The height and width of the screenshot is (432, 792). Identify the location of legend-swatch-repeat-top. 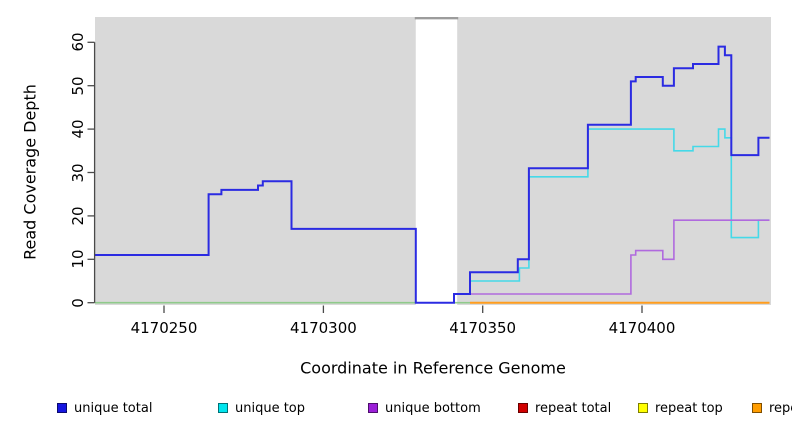
(643, 408).